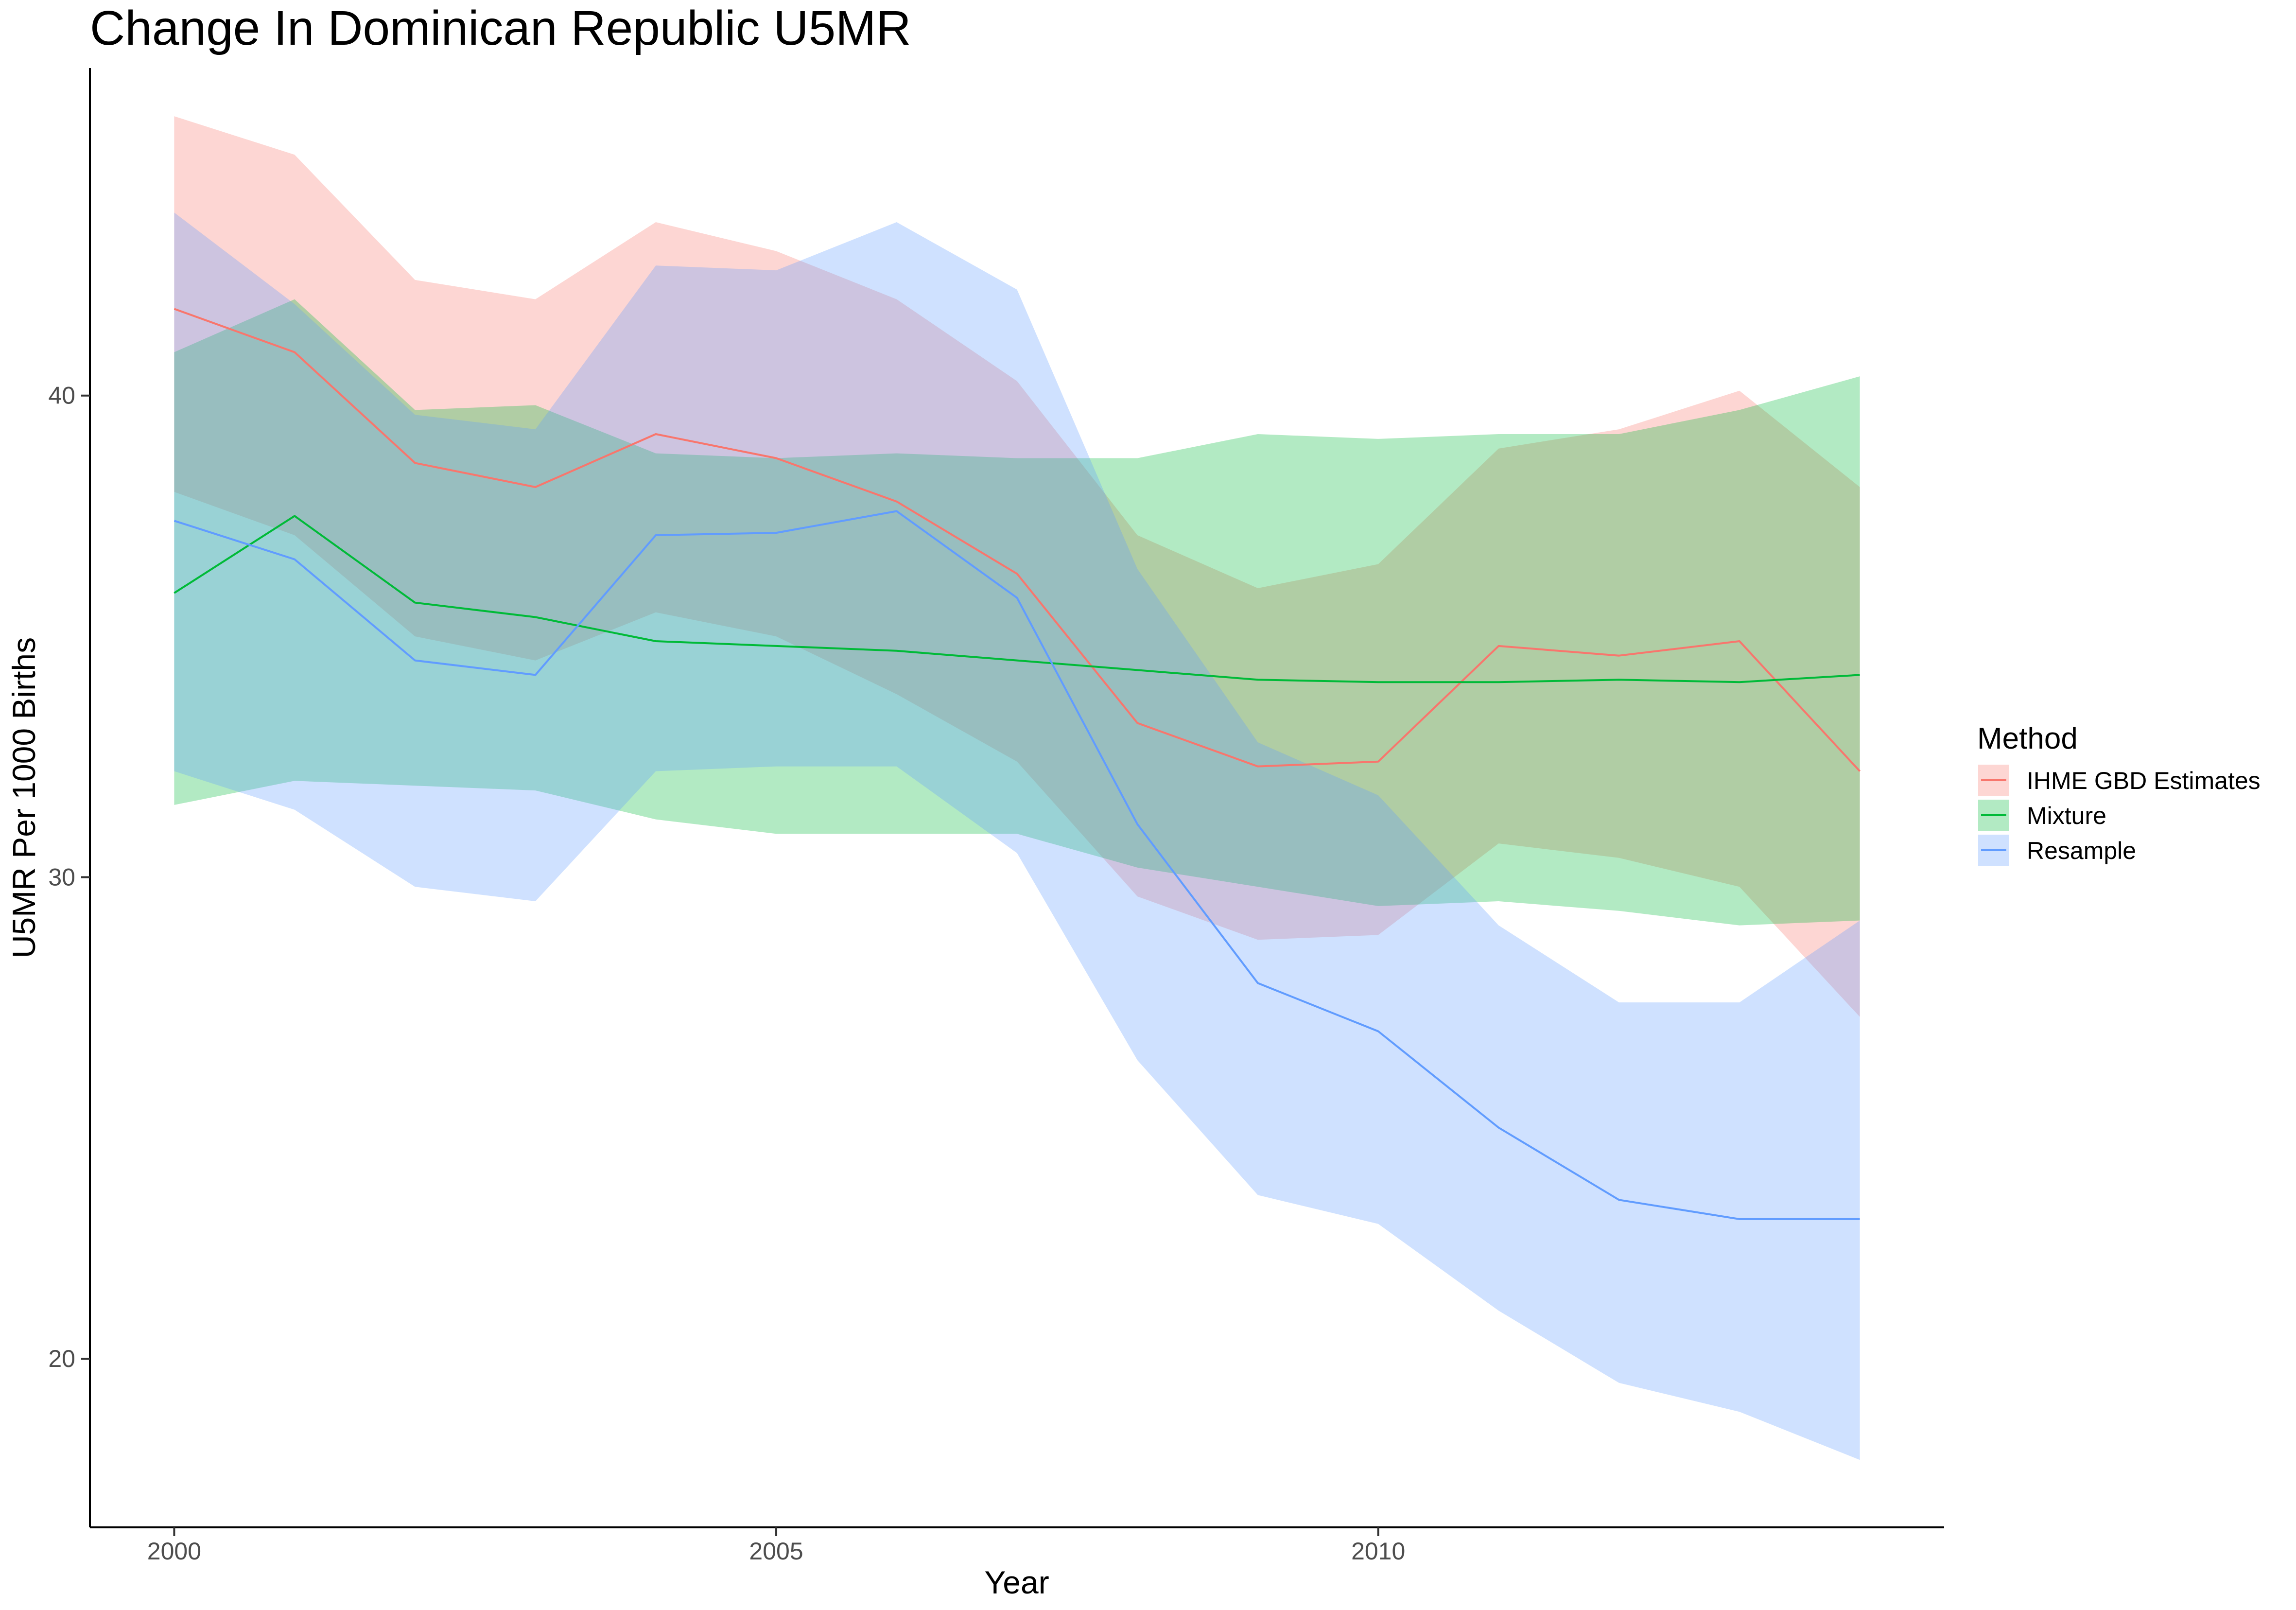 The height and width of the screenshot is (1610, 2296). I want to click on line-mixture, so click(1017, 599).